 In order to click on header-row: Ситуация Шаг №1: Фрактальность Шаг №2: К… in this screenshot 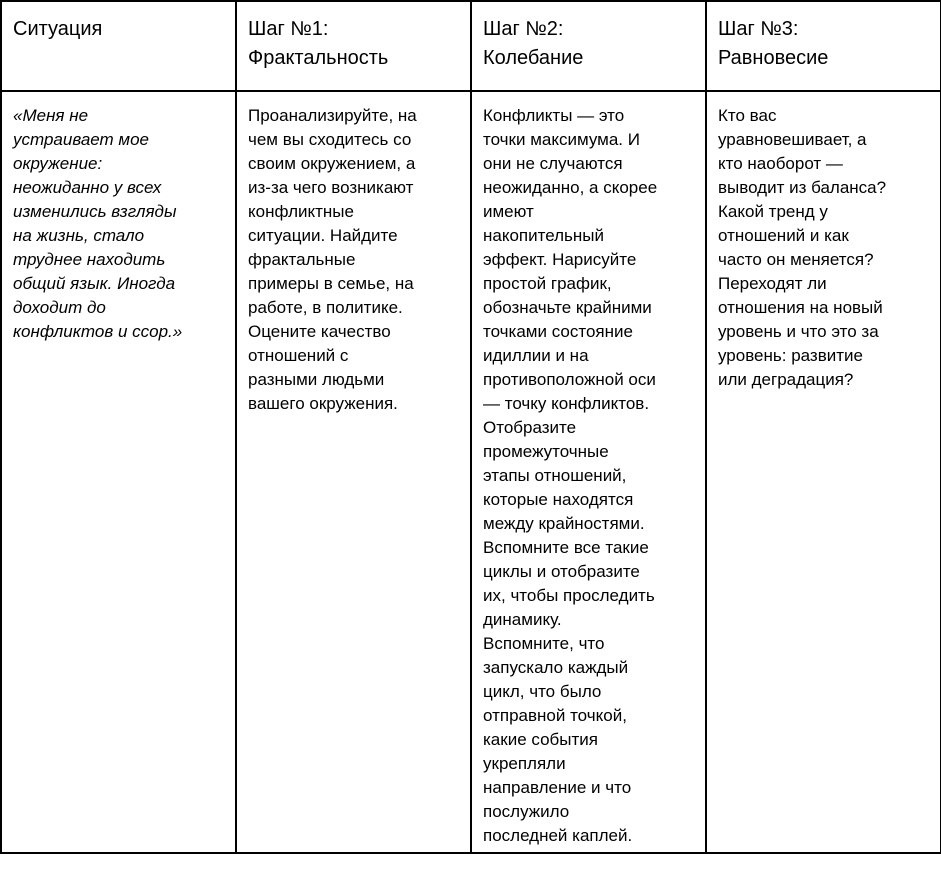, I will do `click(470, 46)`.